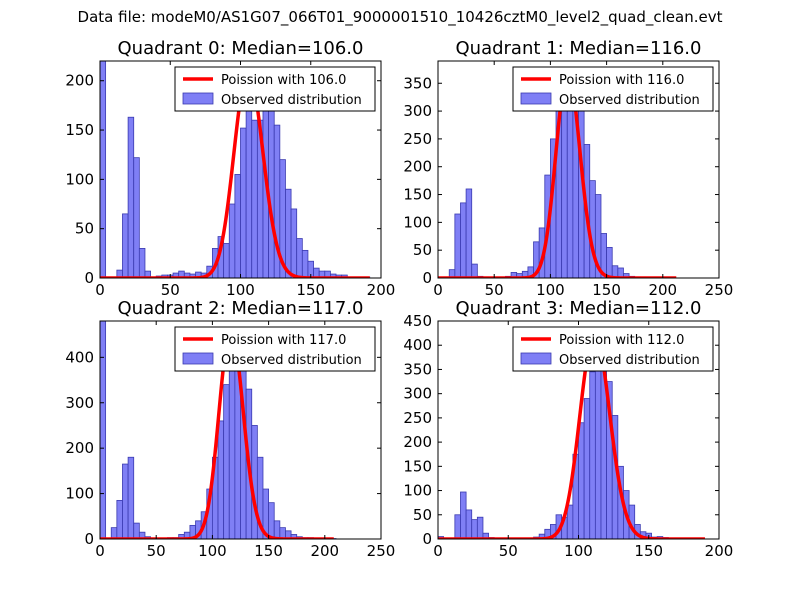 Image resolution: width=800 pixels, height=600 pixels. What do you see at coordinates (579, 308) in the screenshot?
I see `chart-title: Quadrant 3: Median=112.0` at bounding box center [579, 308].